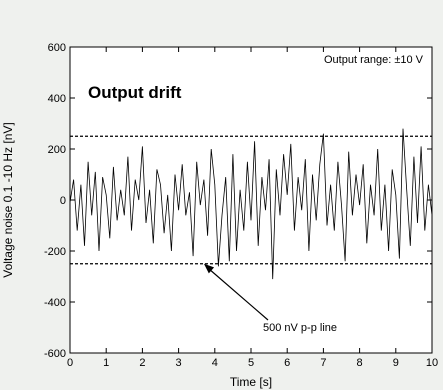 This screenshot has width=443, height=390. Describe the element at coordinates (239, 295) in the screenshot. I see `annotation-arrow-shaft` at that location.